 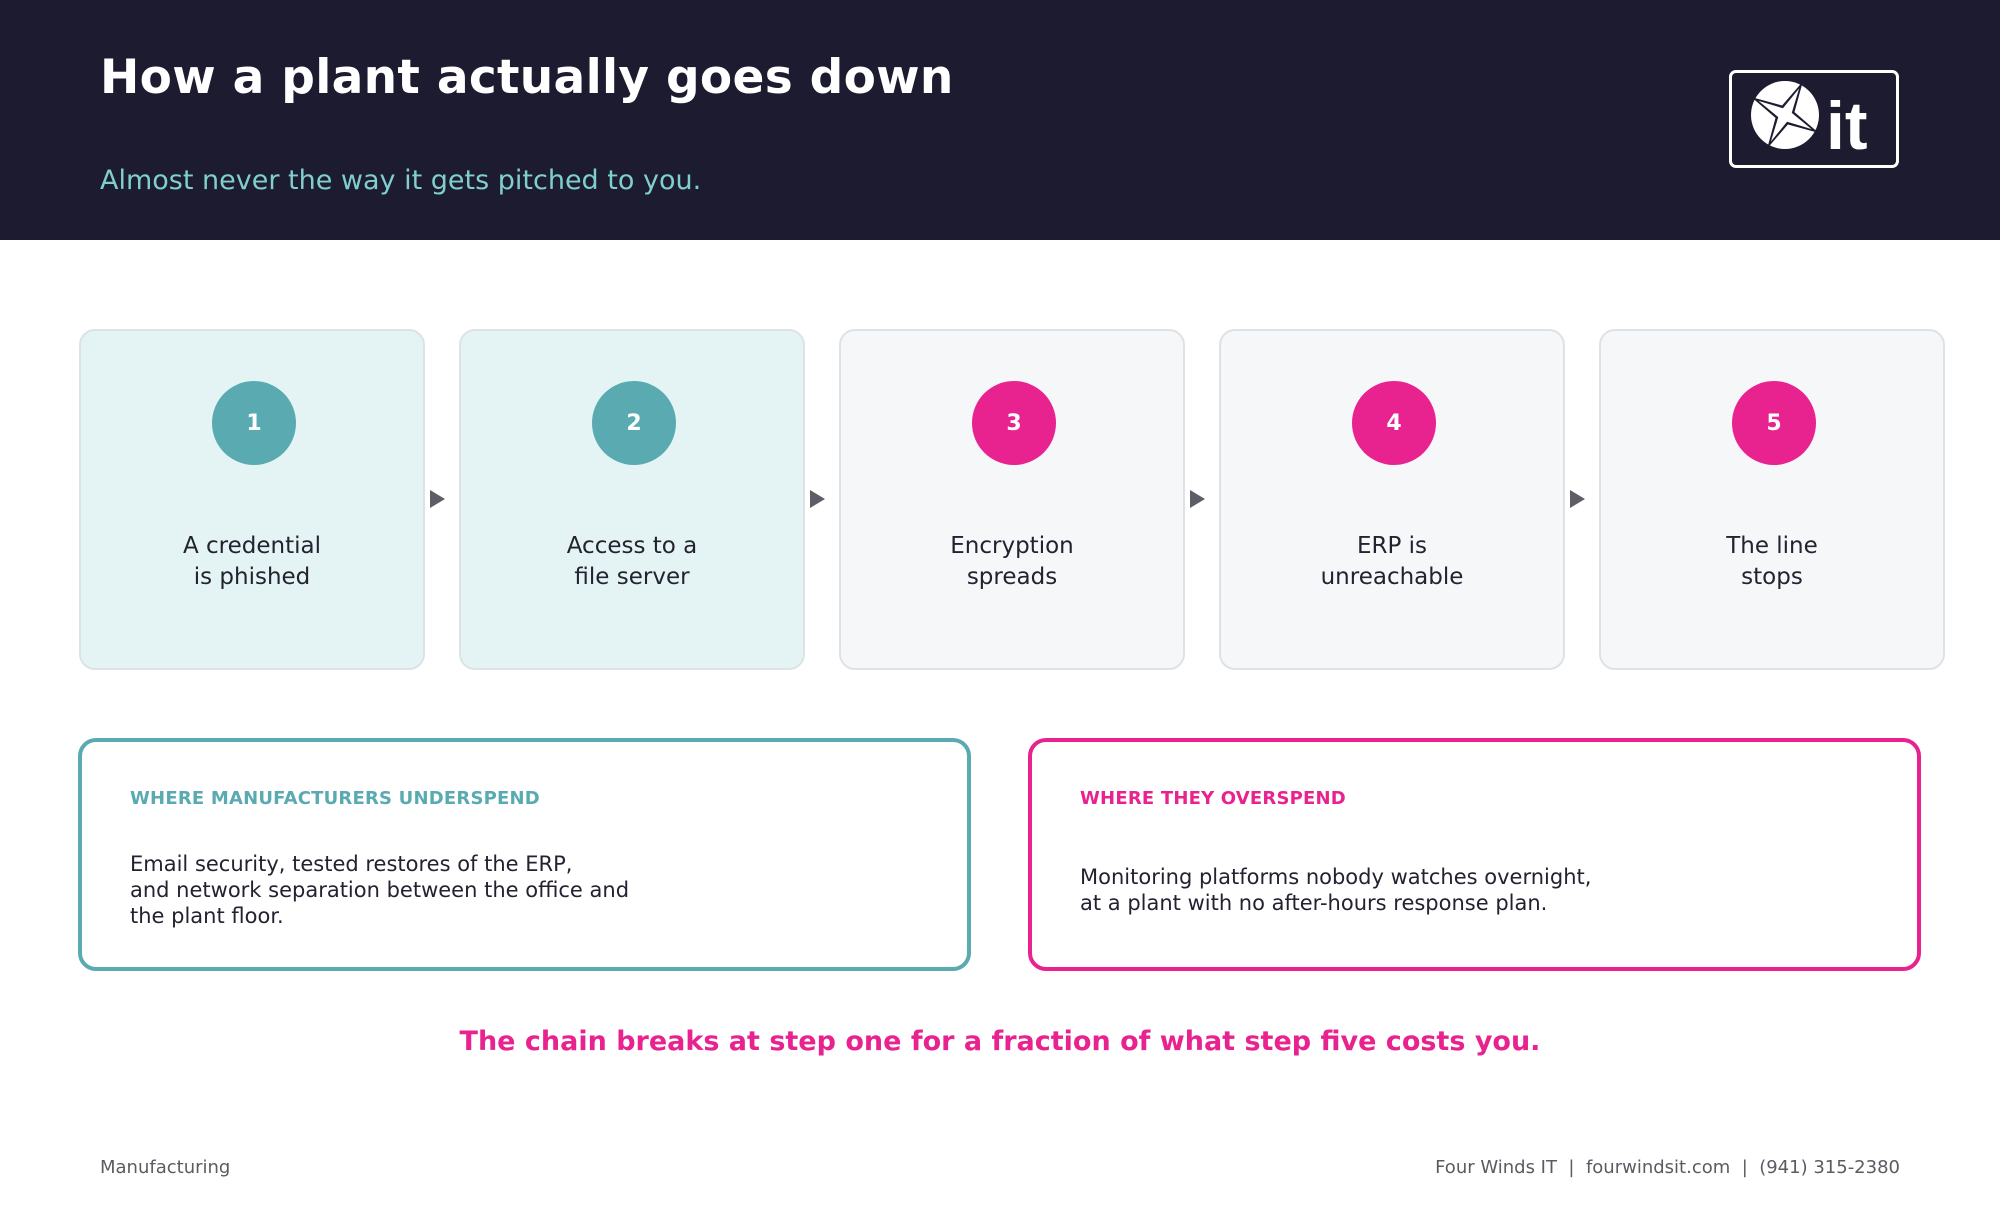 I want to click on underspend-title: WHERE MANUFACTURERS UNDERSPEND, so click(x=335, y=798).